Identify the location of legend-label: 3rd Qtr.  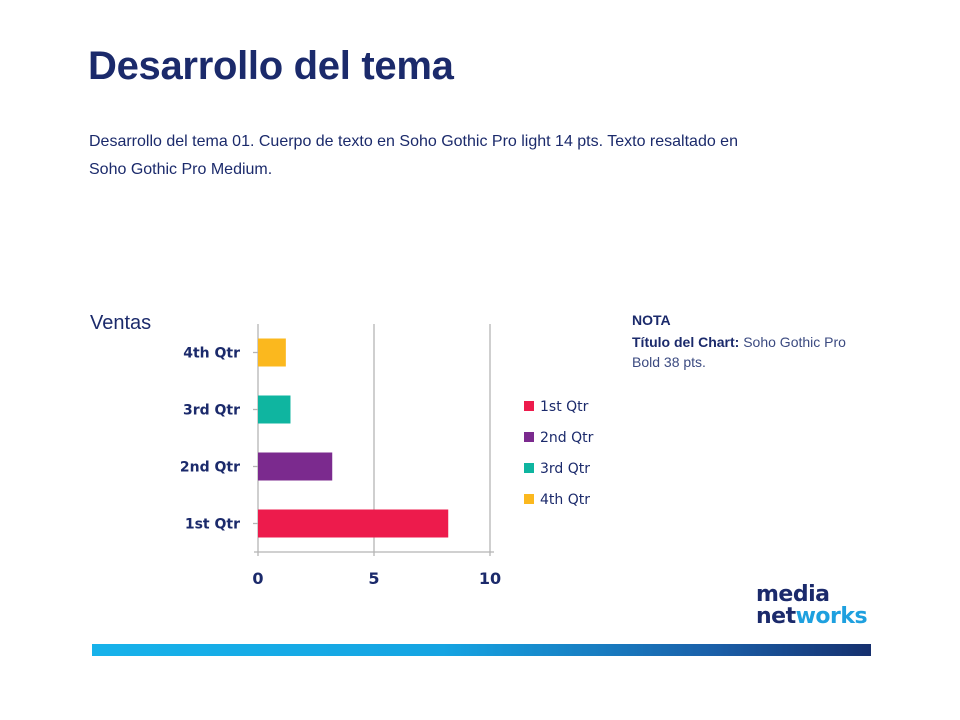
(565, 469).